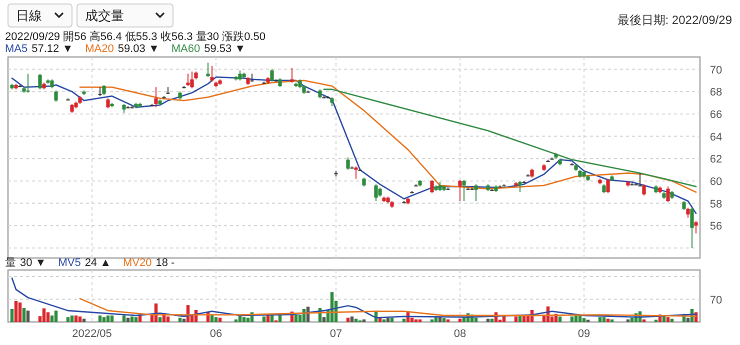 The width and height of the screenshot is (740, 345). Describe the element at coordinates (674, 20) in the screenshot. I see `text: 最後日期: 2022/09/29` at that location.